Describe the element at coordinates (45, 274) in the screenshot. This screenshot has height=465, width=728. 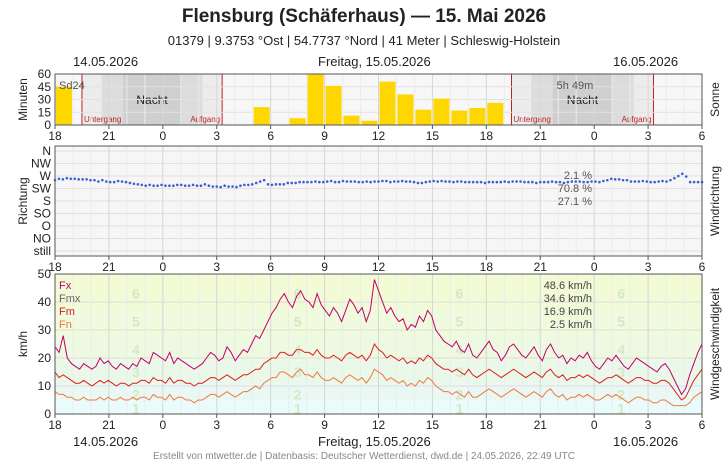
I see `wind-ytick-label: 50` at that location.